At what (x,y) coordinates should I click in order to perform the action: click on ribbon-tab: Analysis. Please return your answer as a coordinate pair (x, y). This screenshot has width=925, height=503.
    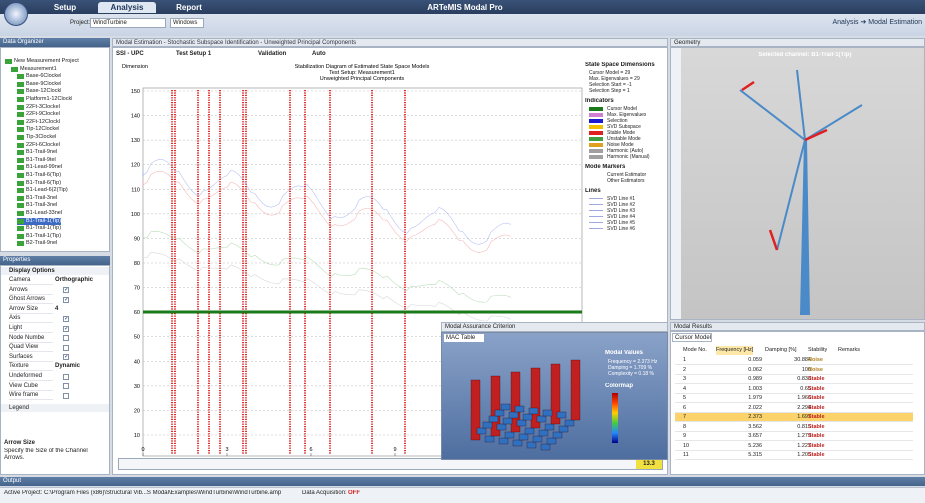
    Looking at the image, I should click on (127, 7).